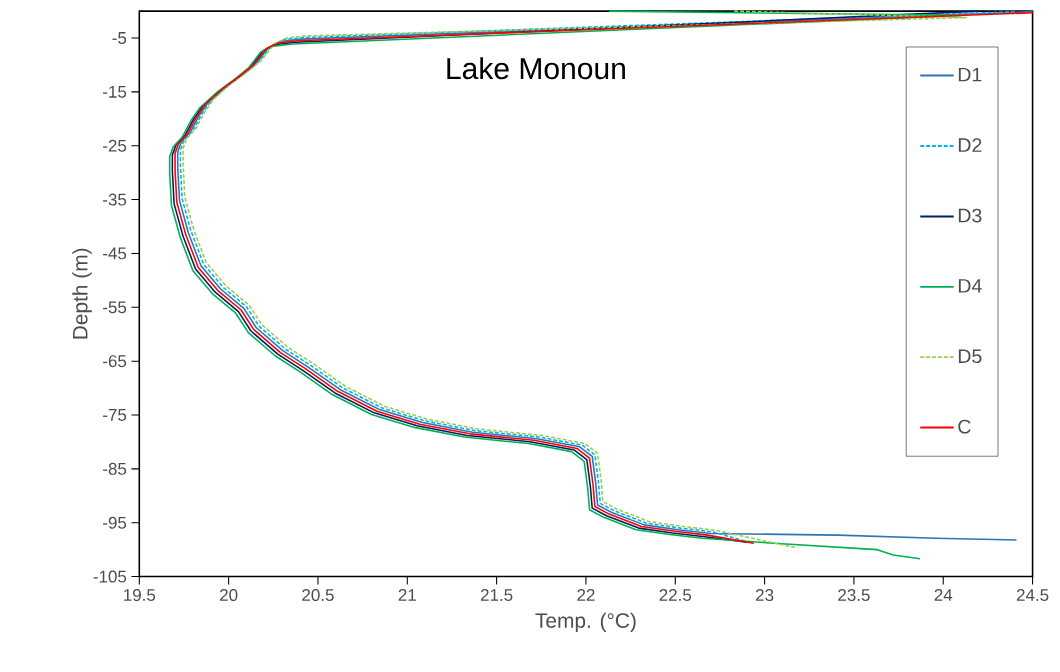 This screenshot has height=672, width=1060. What do you see at coordinates (943, 595) in the screenshot?
I see `x-tick-label: 24` at bounding box center [943, 595].